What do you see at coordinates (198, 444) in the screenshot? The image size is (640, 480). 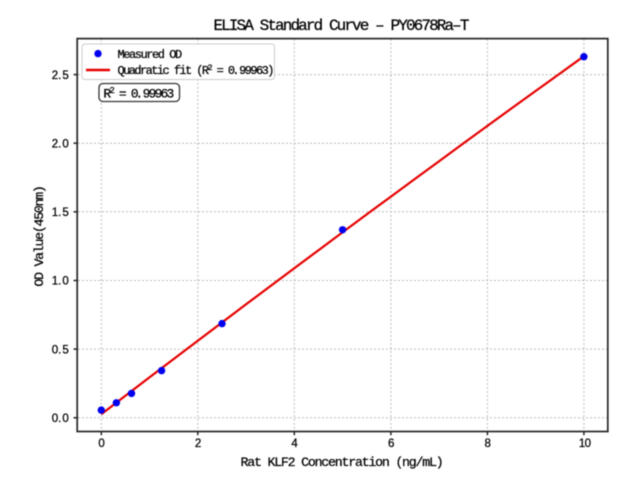 I see `svg-text: 2` at bounding box center [198, 444].